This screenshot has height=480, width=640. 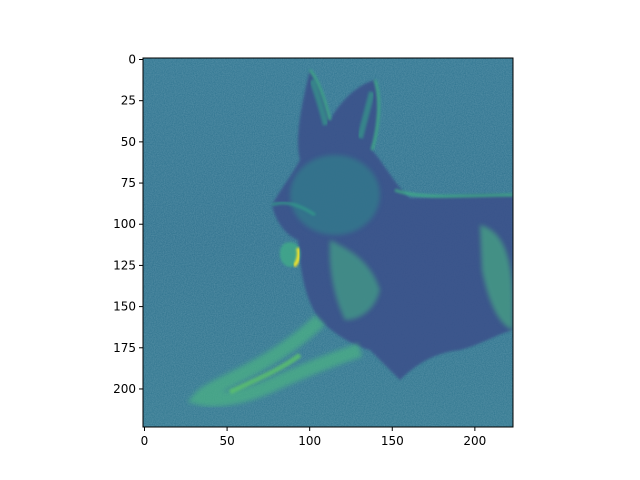 What do you see at coordinates (128, 101) in the screenshot?
I see `y-tick-label: 25` at bounding box center [128, 101].